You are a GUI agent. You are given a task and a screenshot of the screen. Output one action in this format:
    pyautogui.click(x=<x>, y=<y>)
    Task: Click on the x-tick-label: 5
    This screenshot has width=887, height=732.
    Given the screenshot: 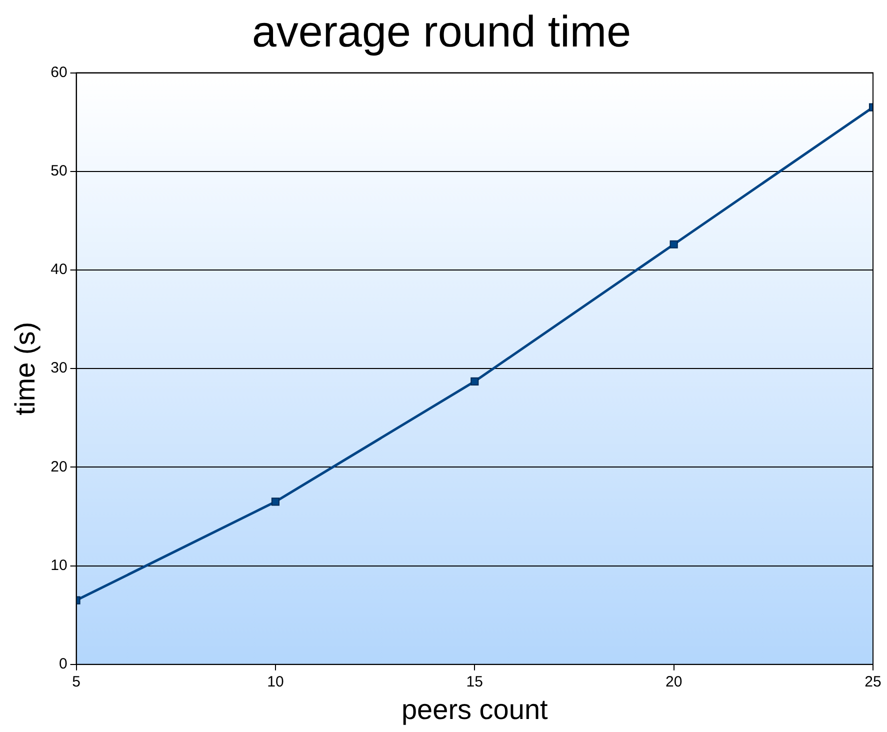 What is the action you would take?
    pyautogui.click(x=76, y=682)
    